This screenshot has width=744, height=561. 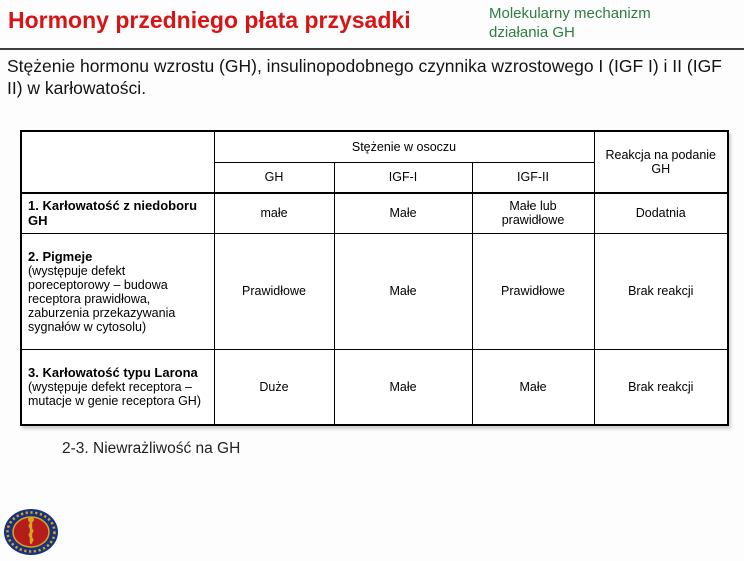 I want to click on university-seal-icon, so click(x=31, y=532).